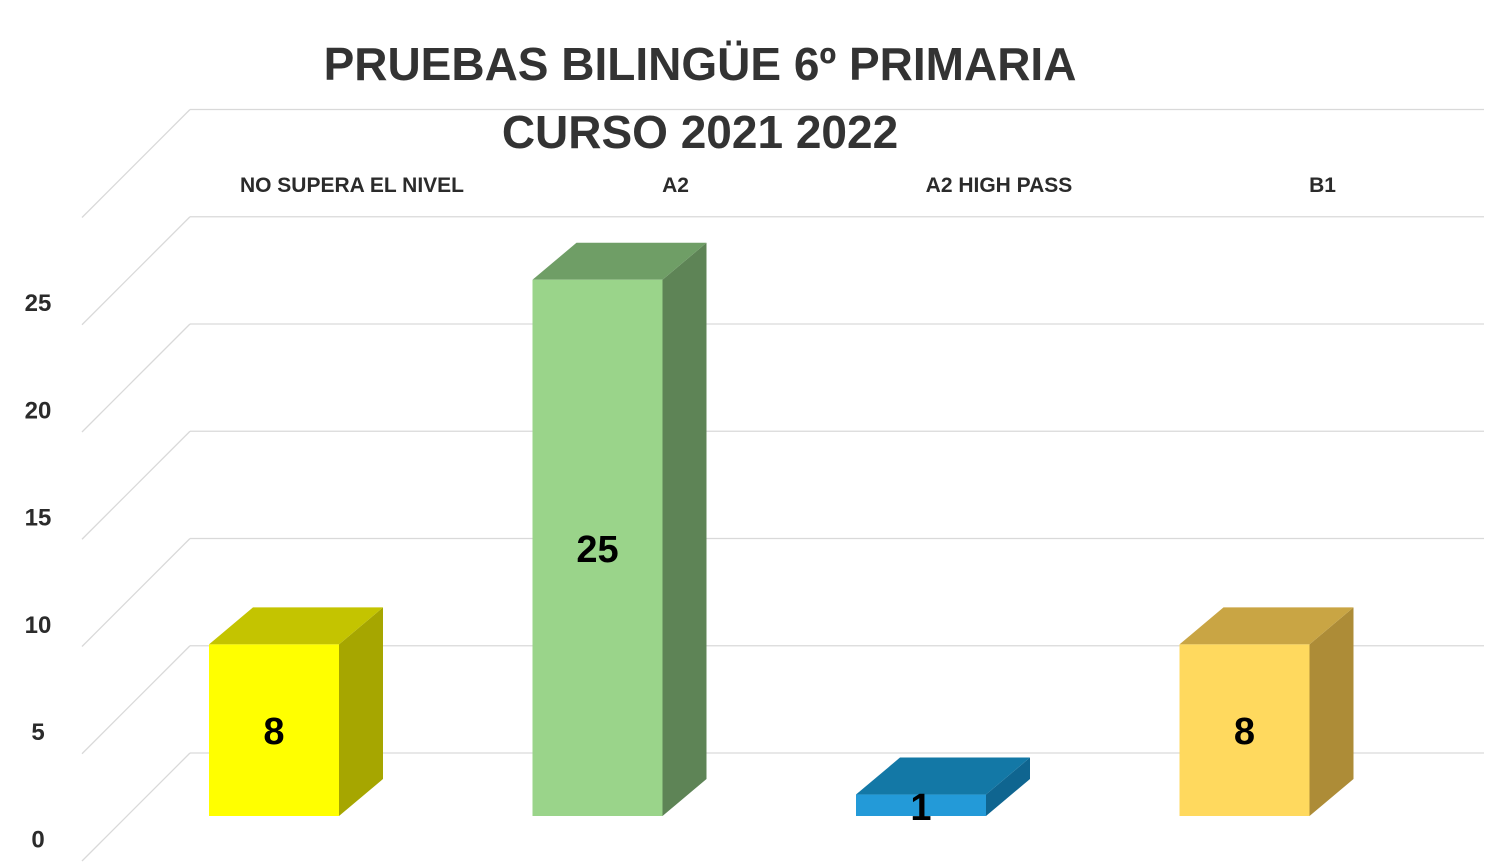 The image size is (1486, 866). Describe the element at coordinates (37, 839) in the screenshot. I see `y-tick-label: 0` at that location.